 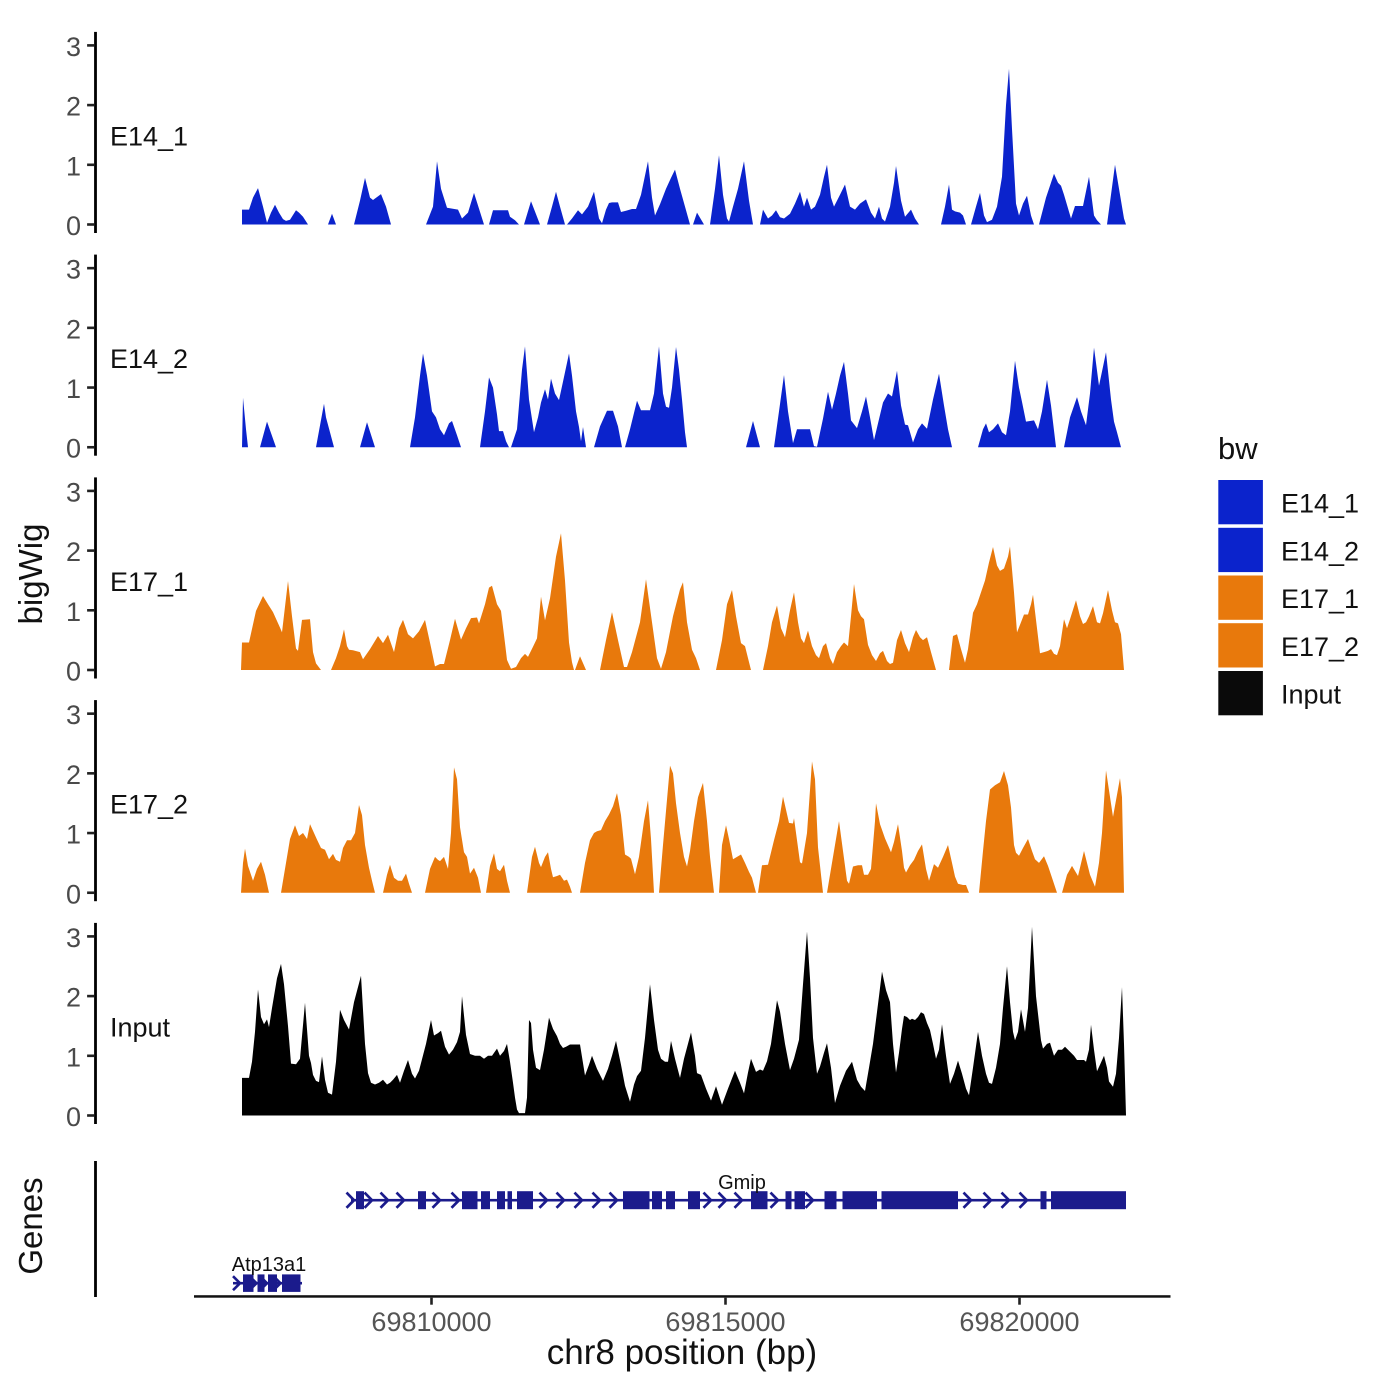 I want to click on svg-text: chr8 position (bp), so click(x=682, y=1352).